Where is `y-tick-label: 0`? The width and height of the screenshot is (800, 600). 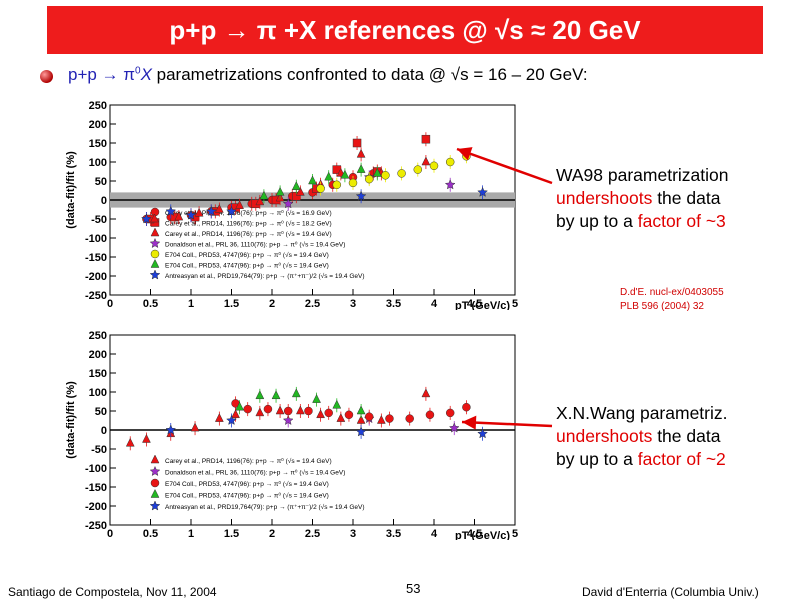
y-tick-label: 0 is located at coordinates (104, 431).